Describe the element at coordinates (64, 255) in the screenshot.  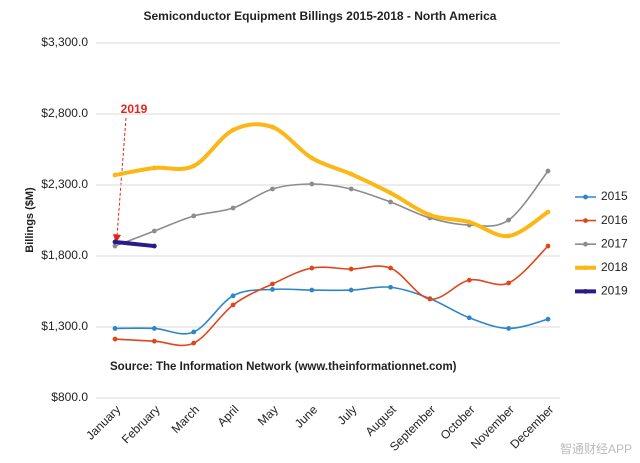
I see `y-tick-label: $1,800.0` at that location.